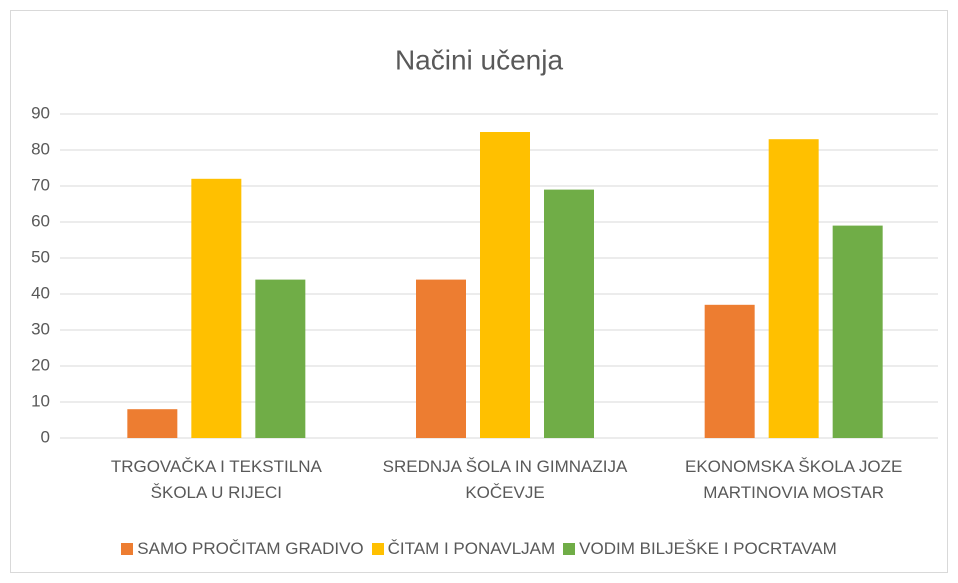  Describe the element at coordinates (40, 184) in the screenshot. I see `y-tick-label: 70` at that location.